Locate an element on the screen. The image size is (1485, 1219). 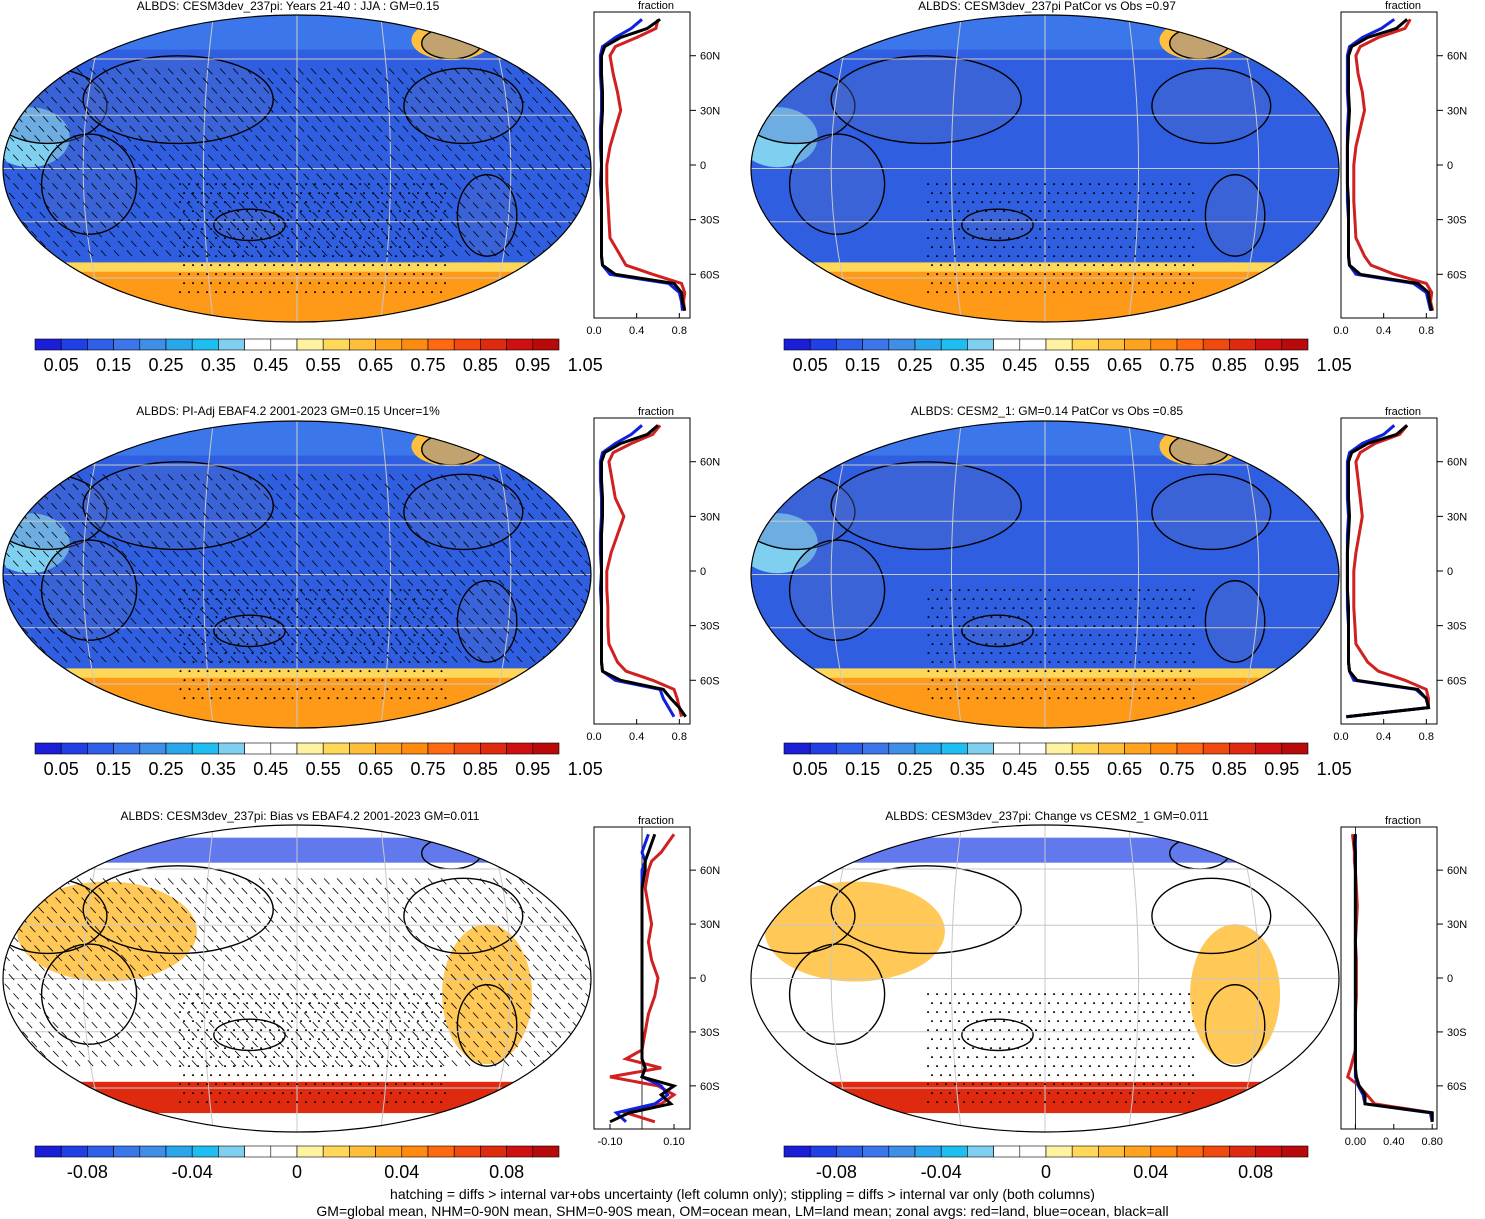
colorbar-label: 0.15 is located at coordinates (862, 365).